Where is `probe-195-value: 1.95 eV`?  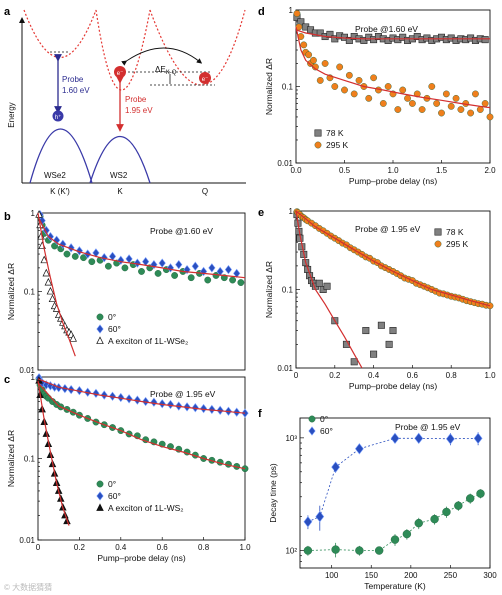
probe-195-value: 1.95 eV is located at coordinates (139, 110).